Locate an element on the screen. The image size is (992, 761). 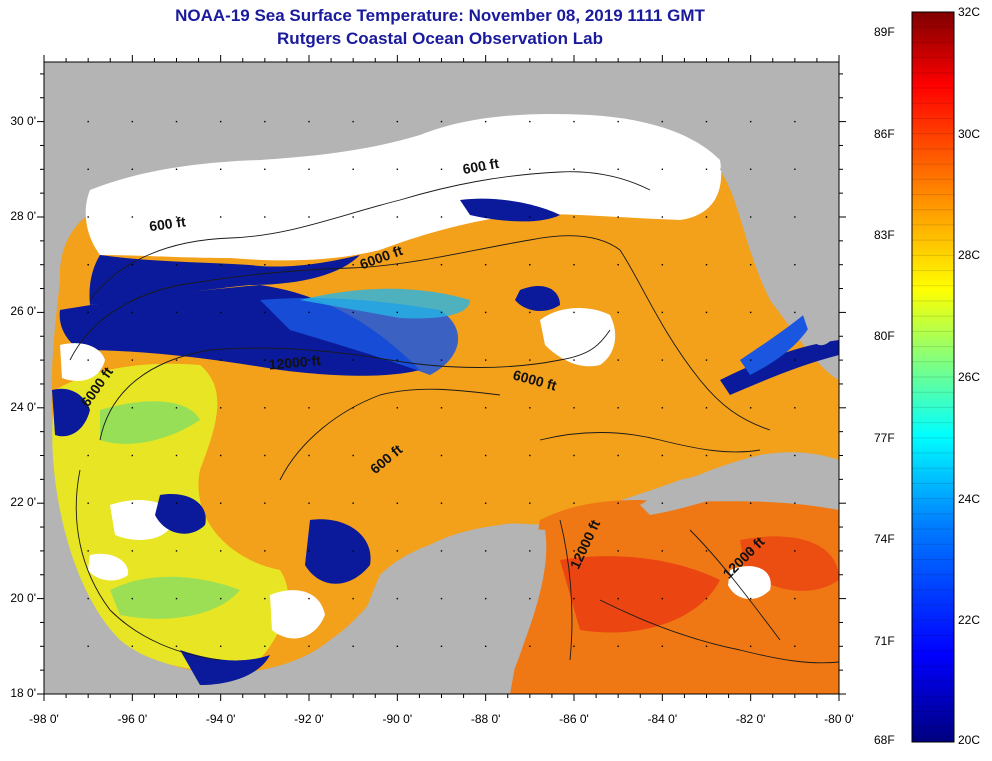
celsius-label: 20C is located at coordinates (969, 740).